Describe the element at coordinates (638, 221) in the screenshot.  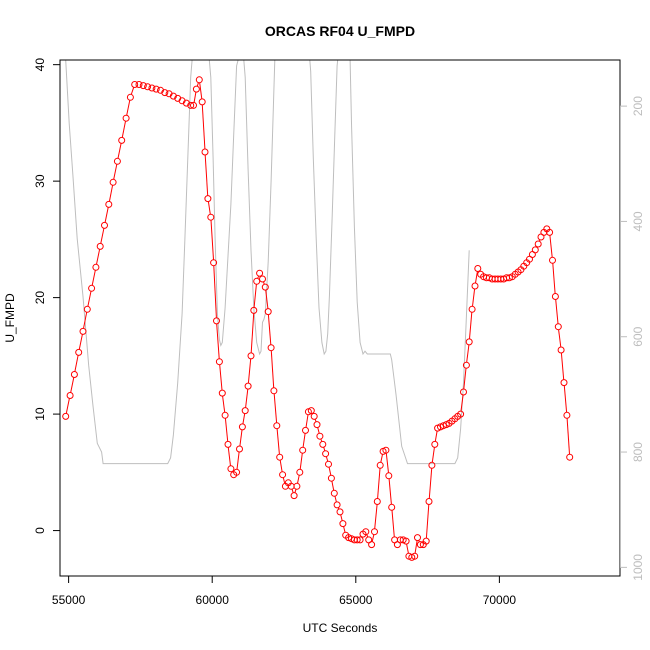
I see `y2-tick-label: 400` at that location.